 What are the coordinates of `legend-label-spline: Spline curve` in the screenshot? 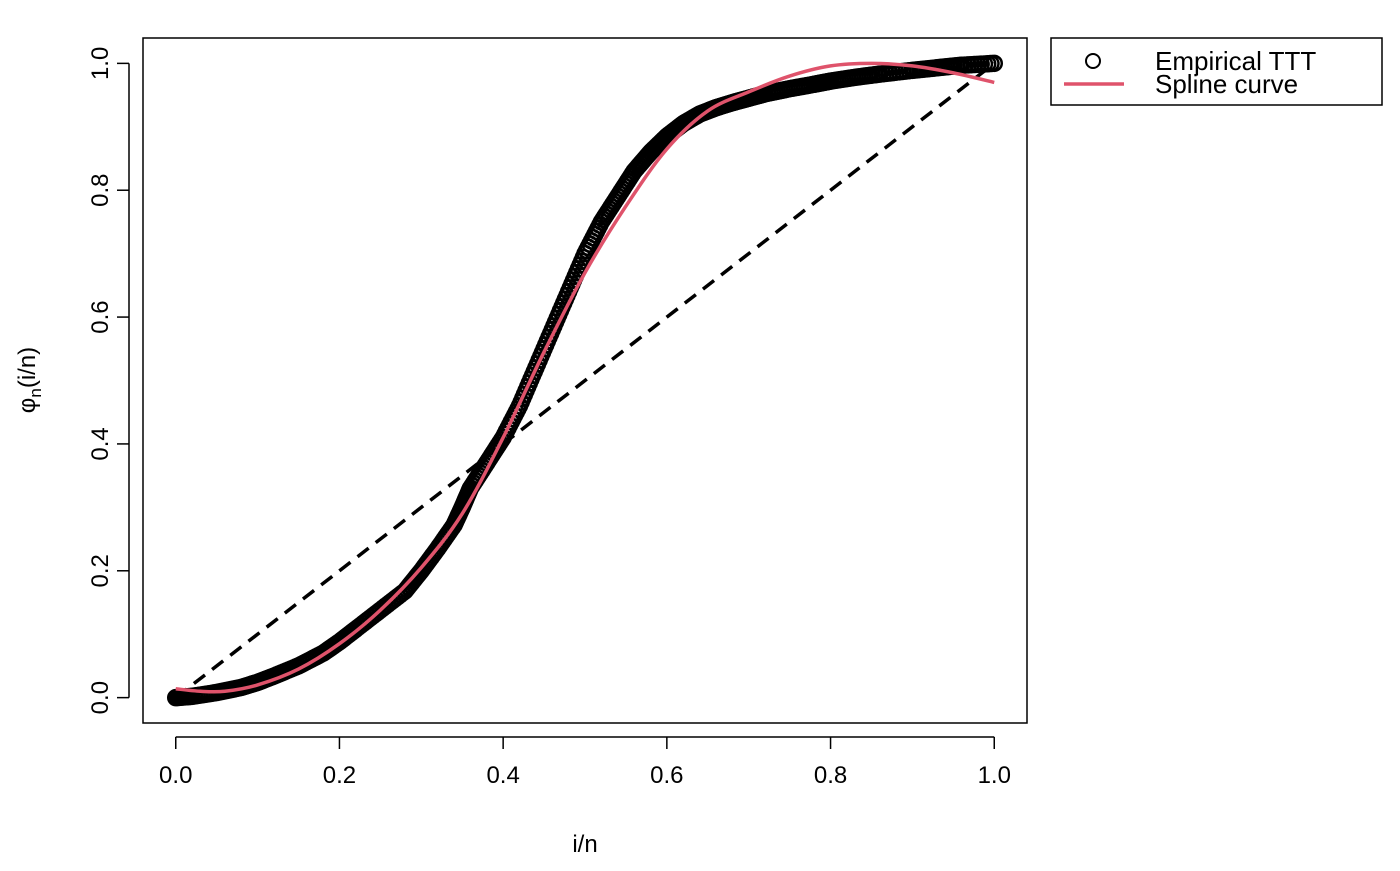 It's located at (1226, 84).